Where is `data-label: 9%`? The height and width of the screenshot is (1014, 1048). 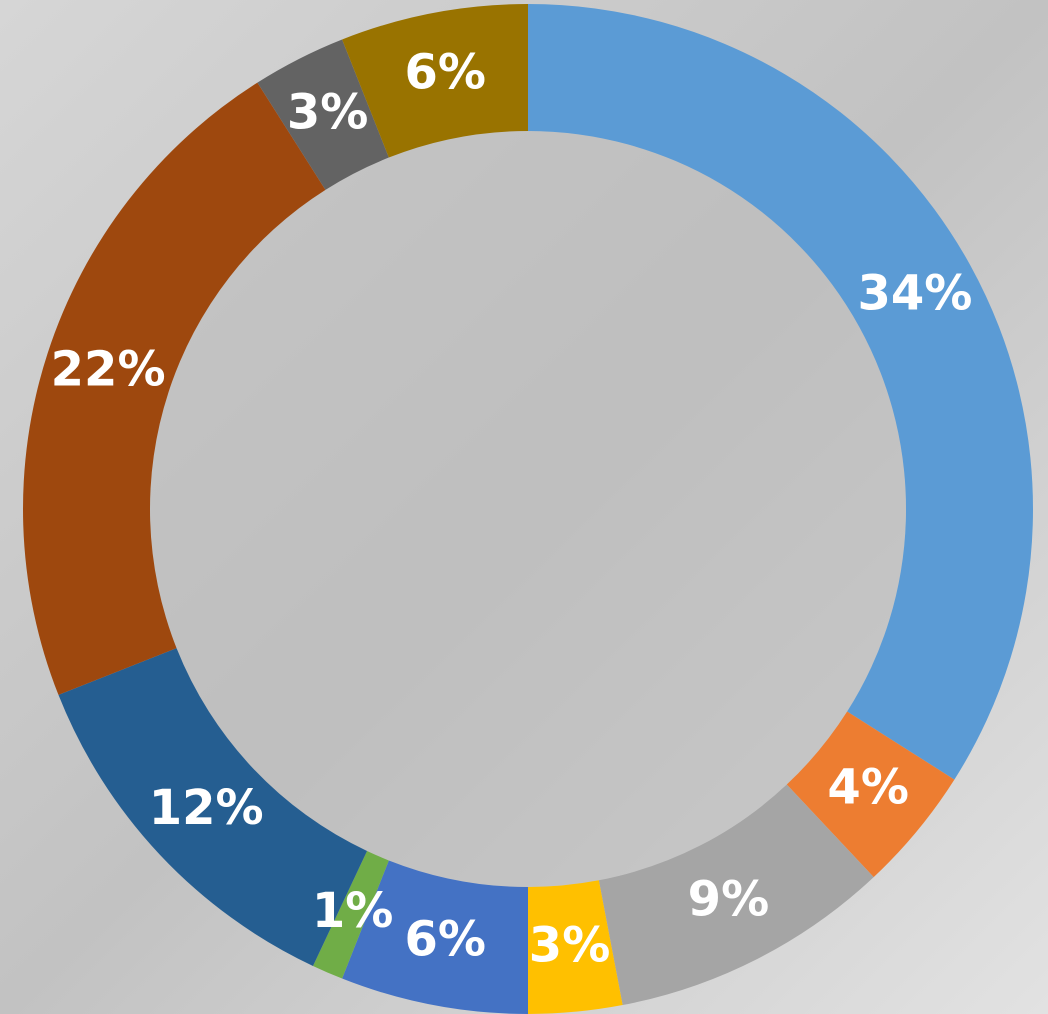
data-label: 9% is located at coordinates (729, 899).